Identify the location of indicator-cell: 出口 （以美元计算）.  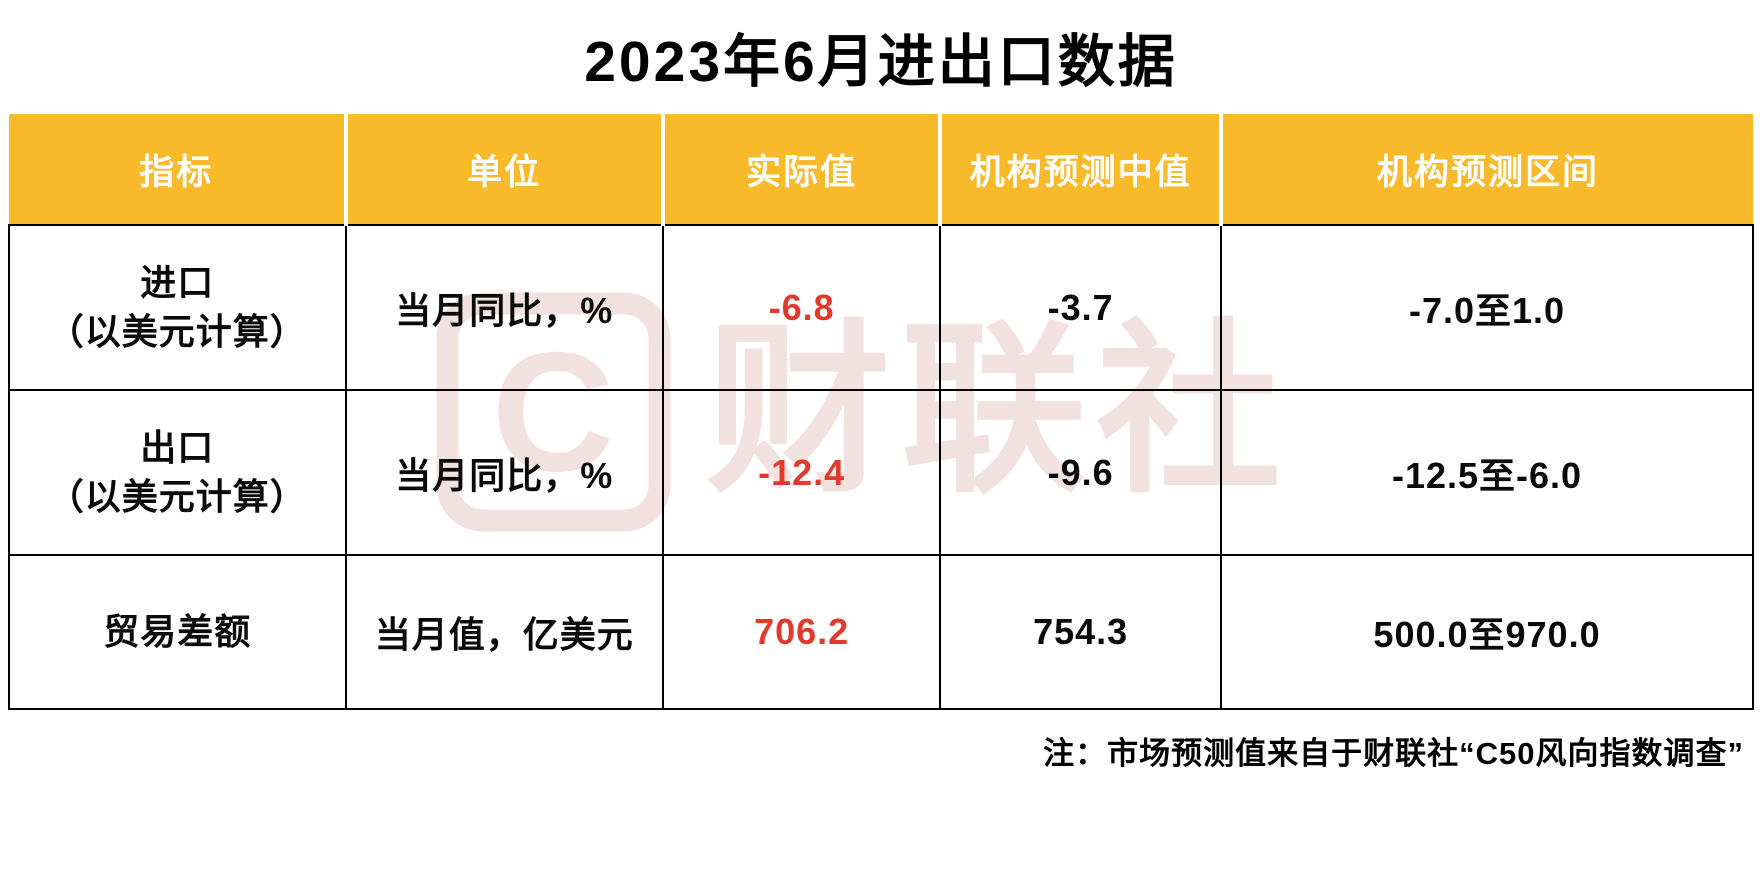
(177, 472).